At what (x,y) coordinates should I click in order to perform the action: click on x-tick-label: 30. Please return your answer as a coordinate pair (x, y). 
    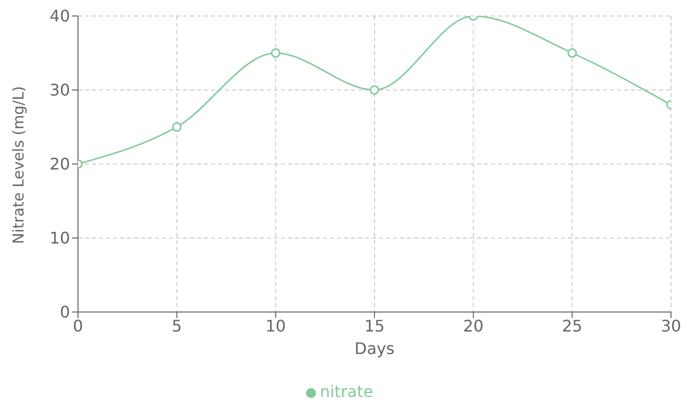
    Looking at the image, I should click on (671, 326).